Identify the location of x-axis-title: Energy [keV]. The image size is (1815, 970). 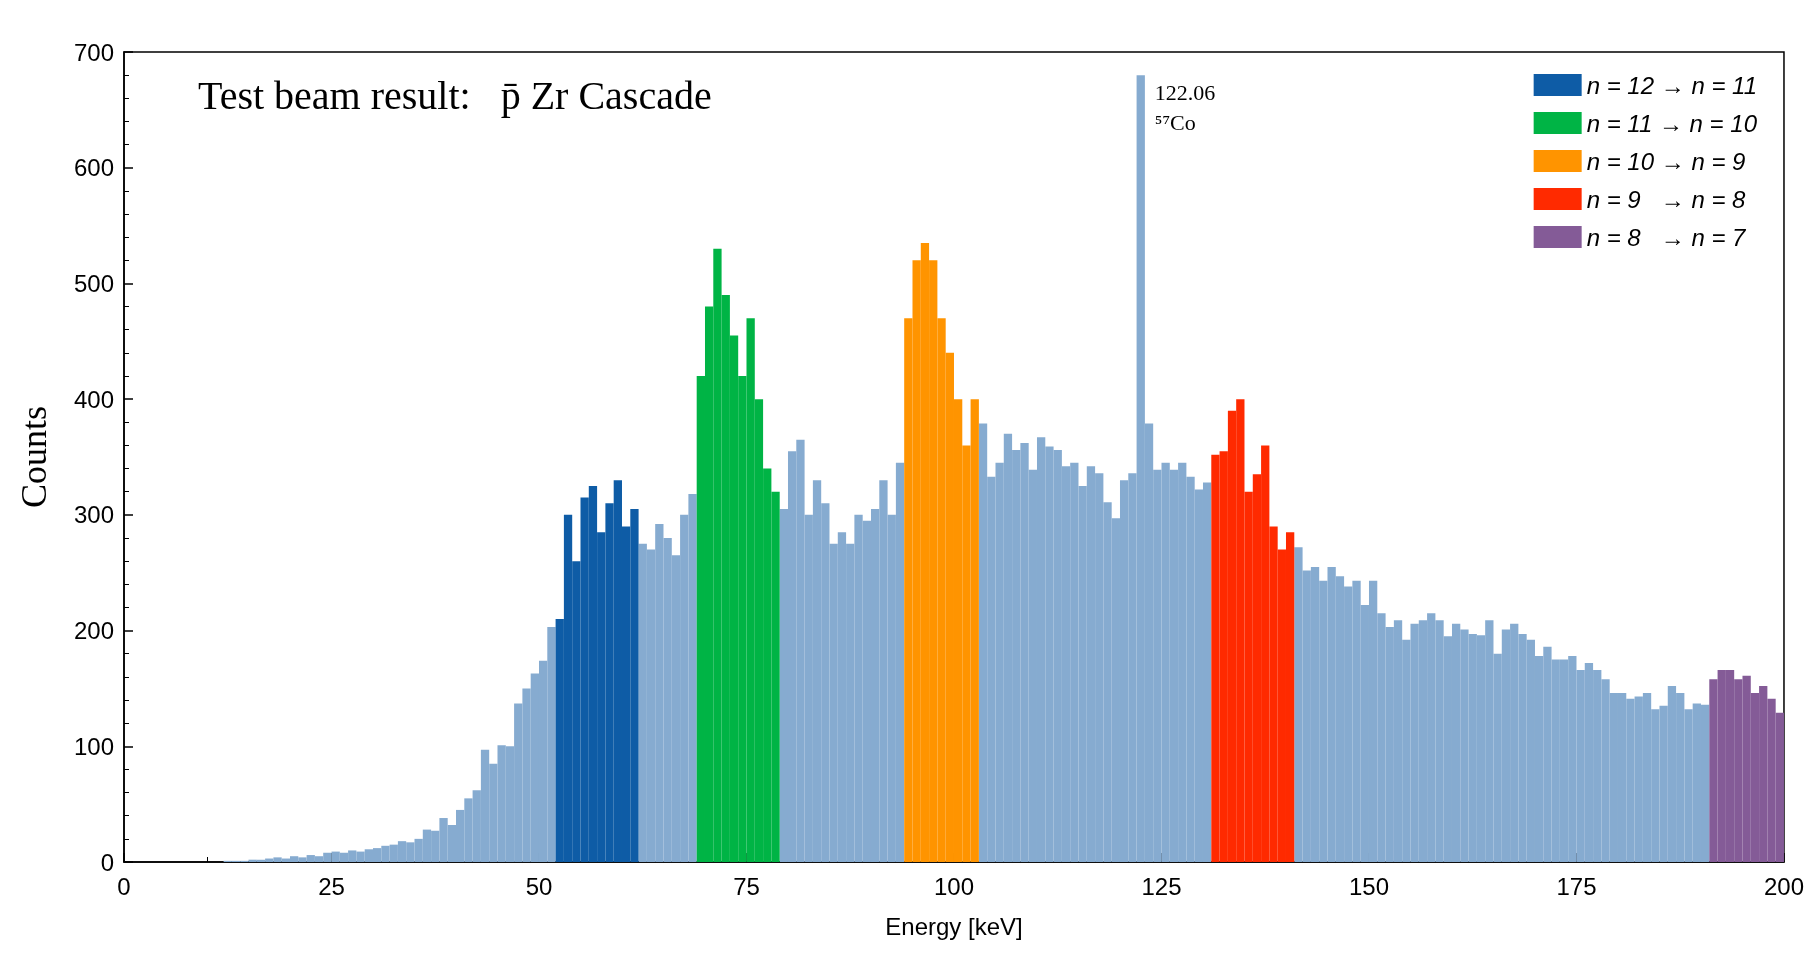
(954, 926).